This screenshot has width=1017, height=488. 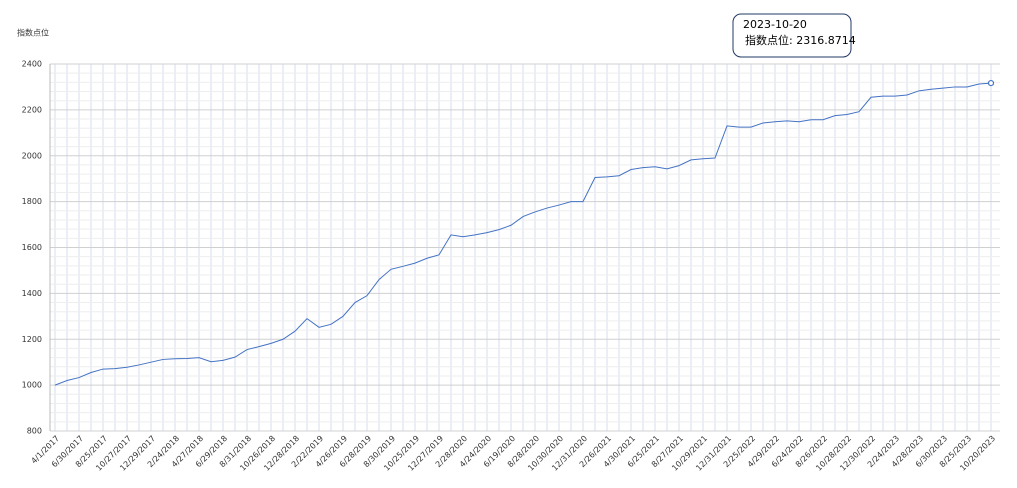 I want to click on y-tick-label: 1800, so click(x=32, y=201).